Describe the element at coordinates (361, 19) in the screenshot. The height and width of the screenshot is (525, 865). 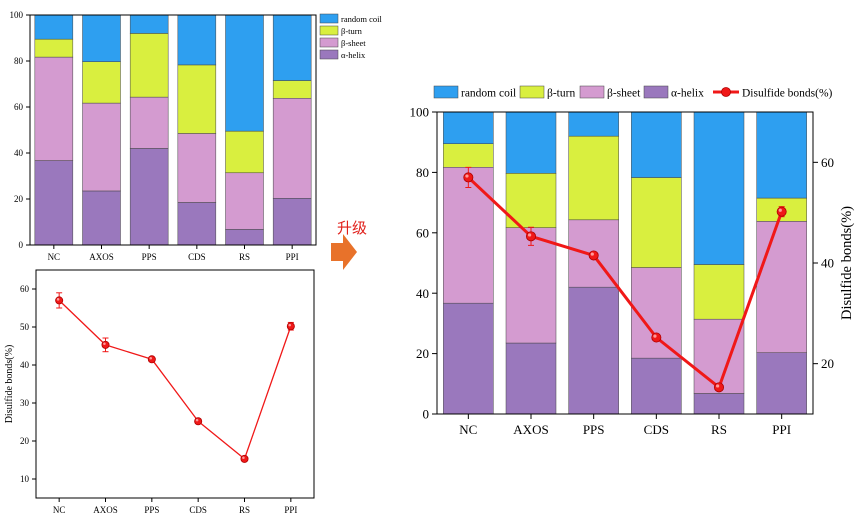
I see `small-legend-label-random-coil: random coil` at that location.